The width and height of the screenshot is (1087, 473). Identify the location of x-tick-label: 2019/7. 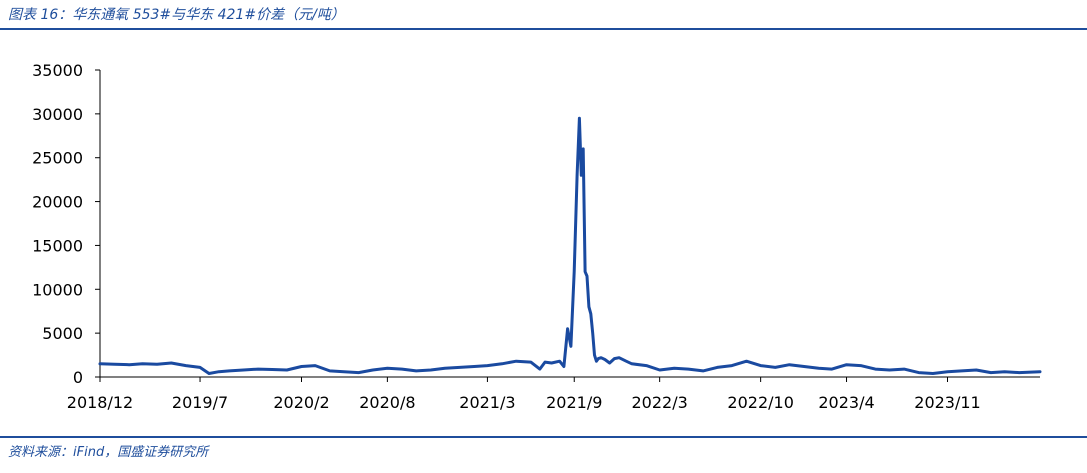
(200, 402).